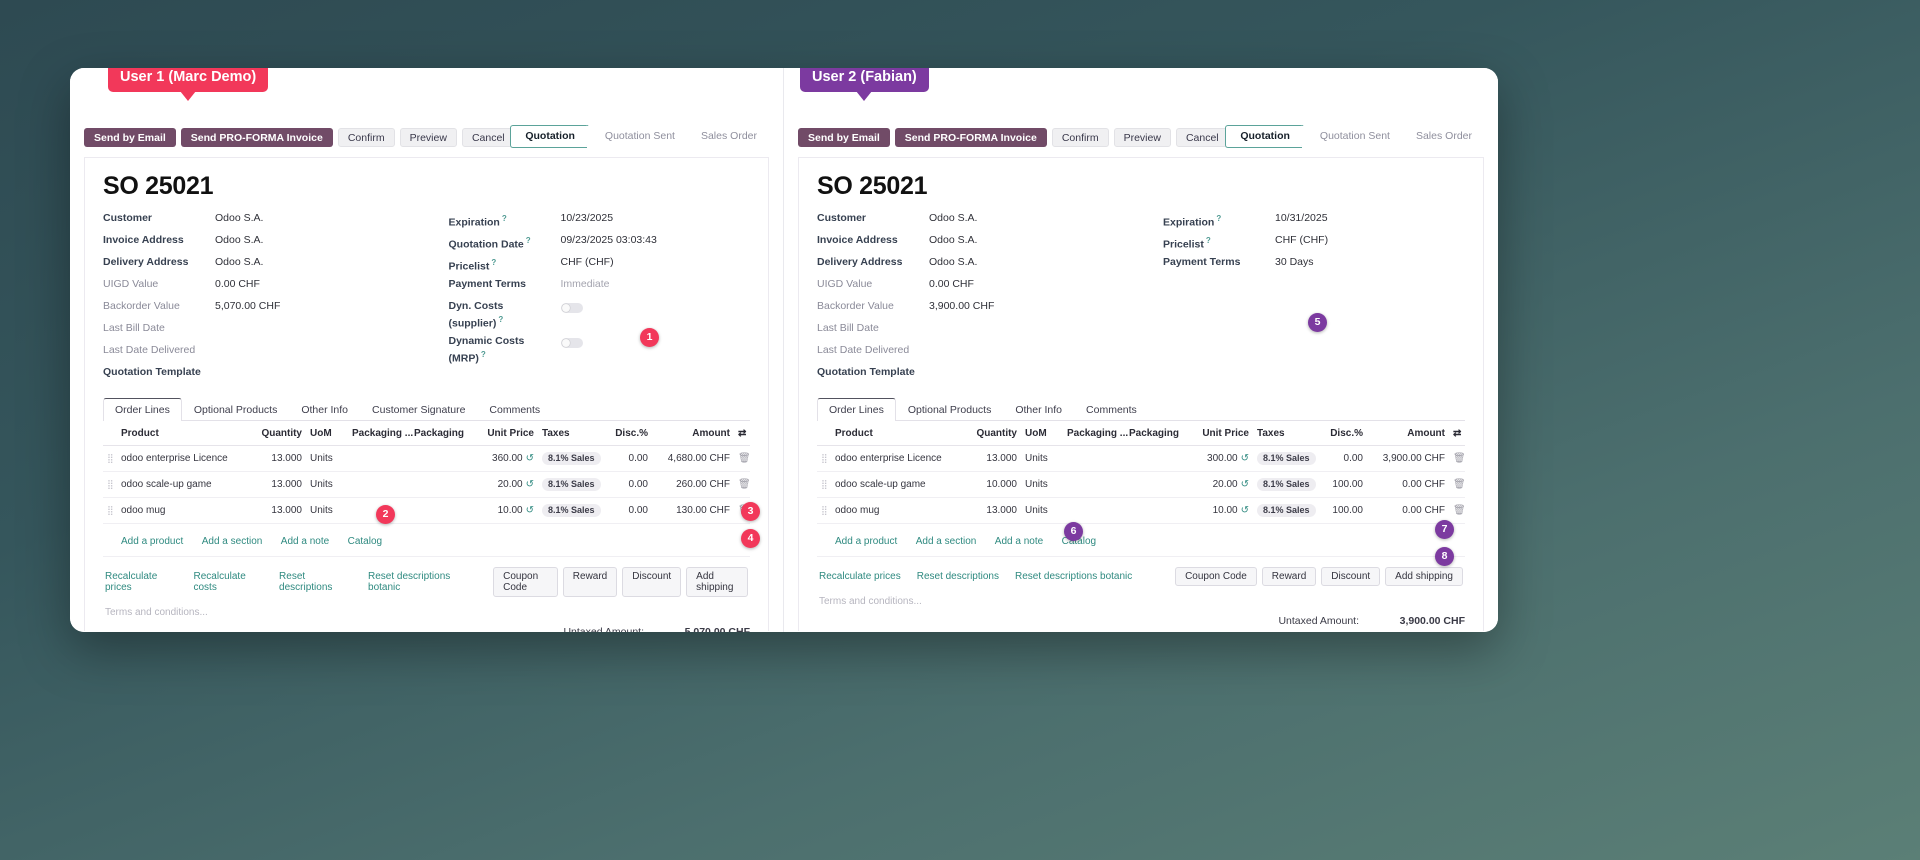 This screenshot has height=860, width=1920. Describe the element at coordinates (992, 484) in the screenshot. I see `cell-quantity: 10.000` at that location.